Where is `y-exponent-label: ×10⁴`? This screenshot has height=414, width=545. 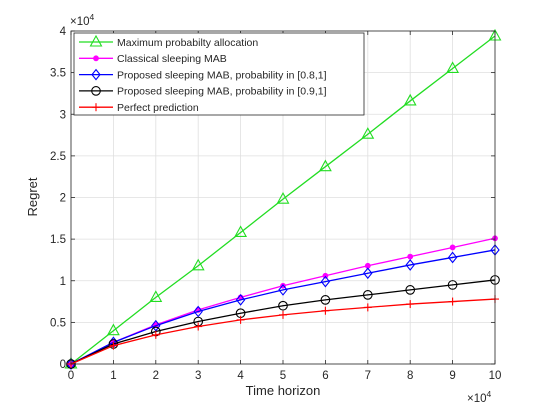 y-exponent-label: ×10⁴ is located at coordinates (82, 20).